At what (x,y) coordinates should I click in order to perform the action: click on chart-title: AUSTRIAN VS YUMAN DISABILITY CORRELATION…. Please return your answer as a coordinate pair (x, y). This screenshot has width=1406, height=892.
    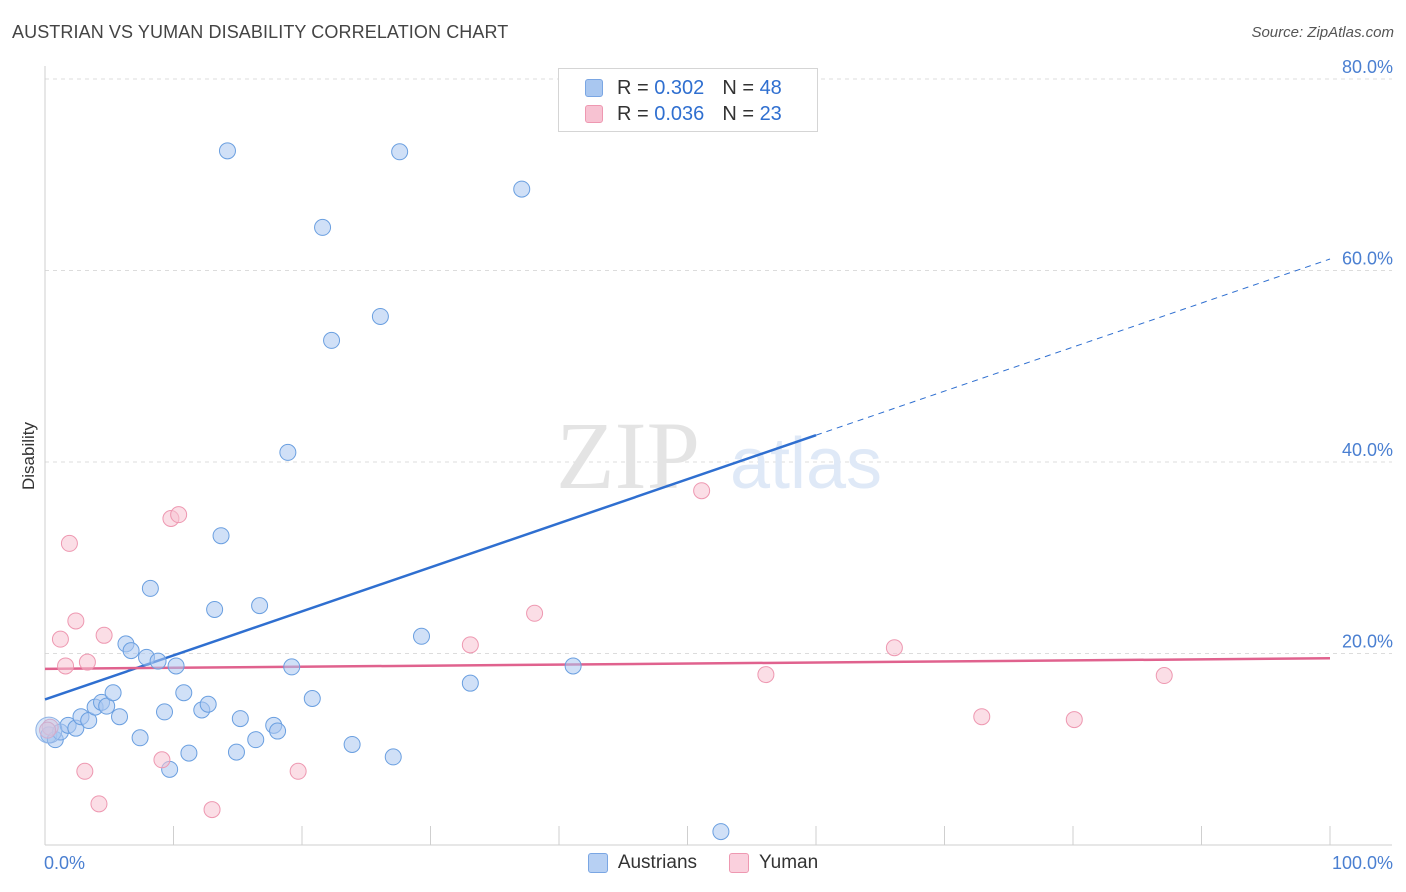
    Looking at the image, I should click on (260, 32).